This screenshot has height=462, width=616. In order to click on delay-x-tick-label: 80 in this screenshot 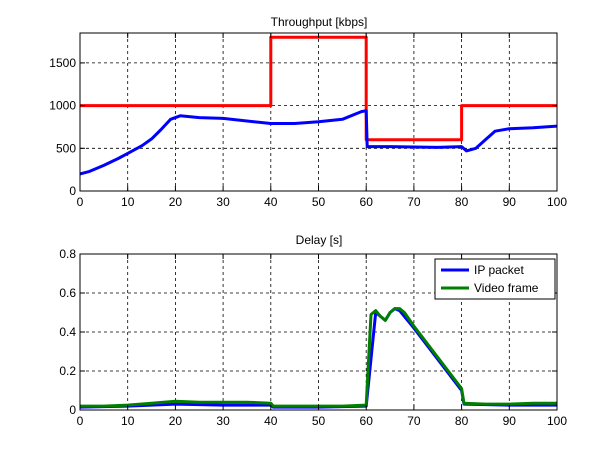, I will do `click(462, 421)`.